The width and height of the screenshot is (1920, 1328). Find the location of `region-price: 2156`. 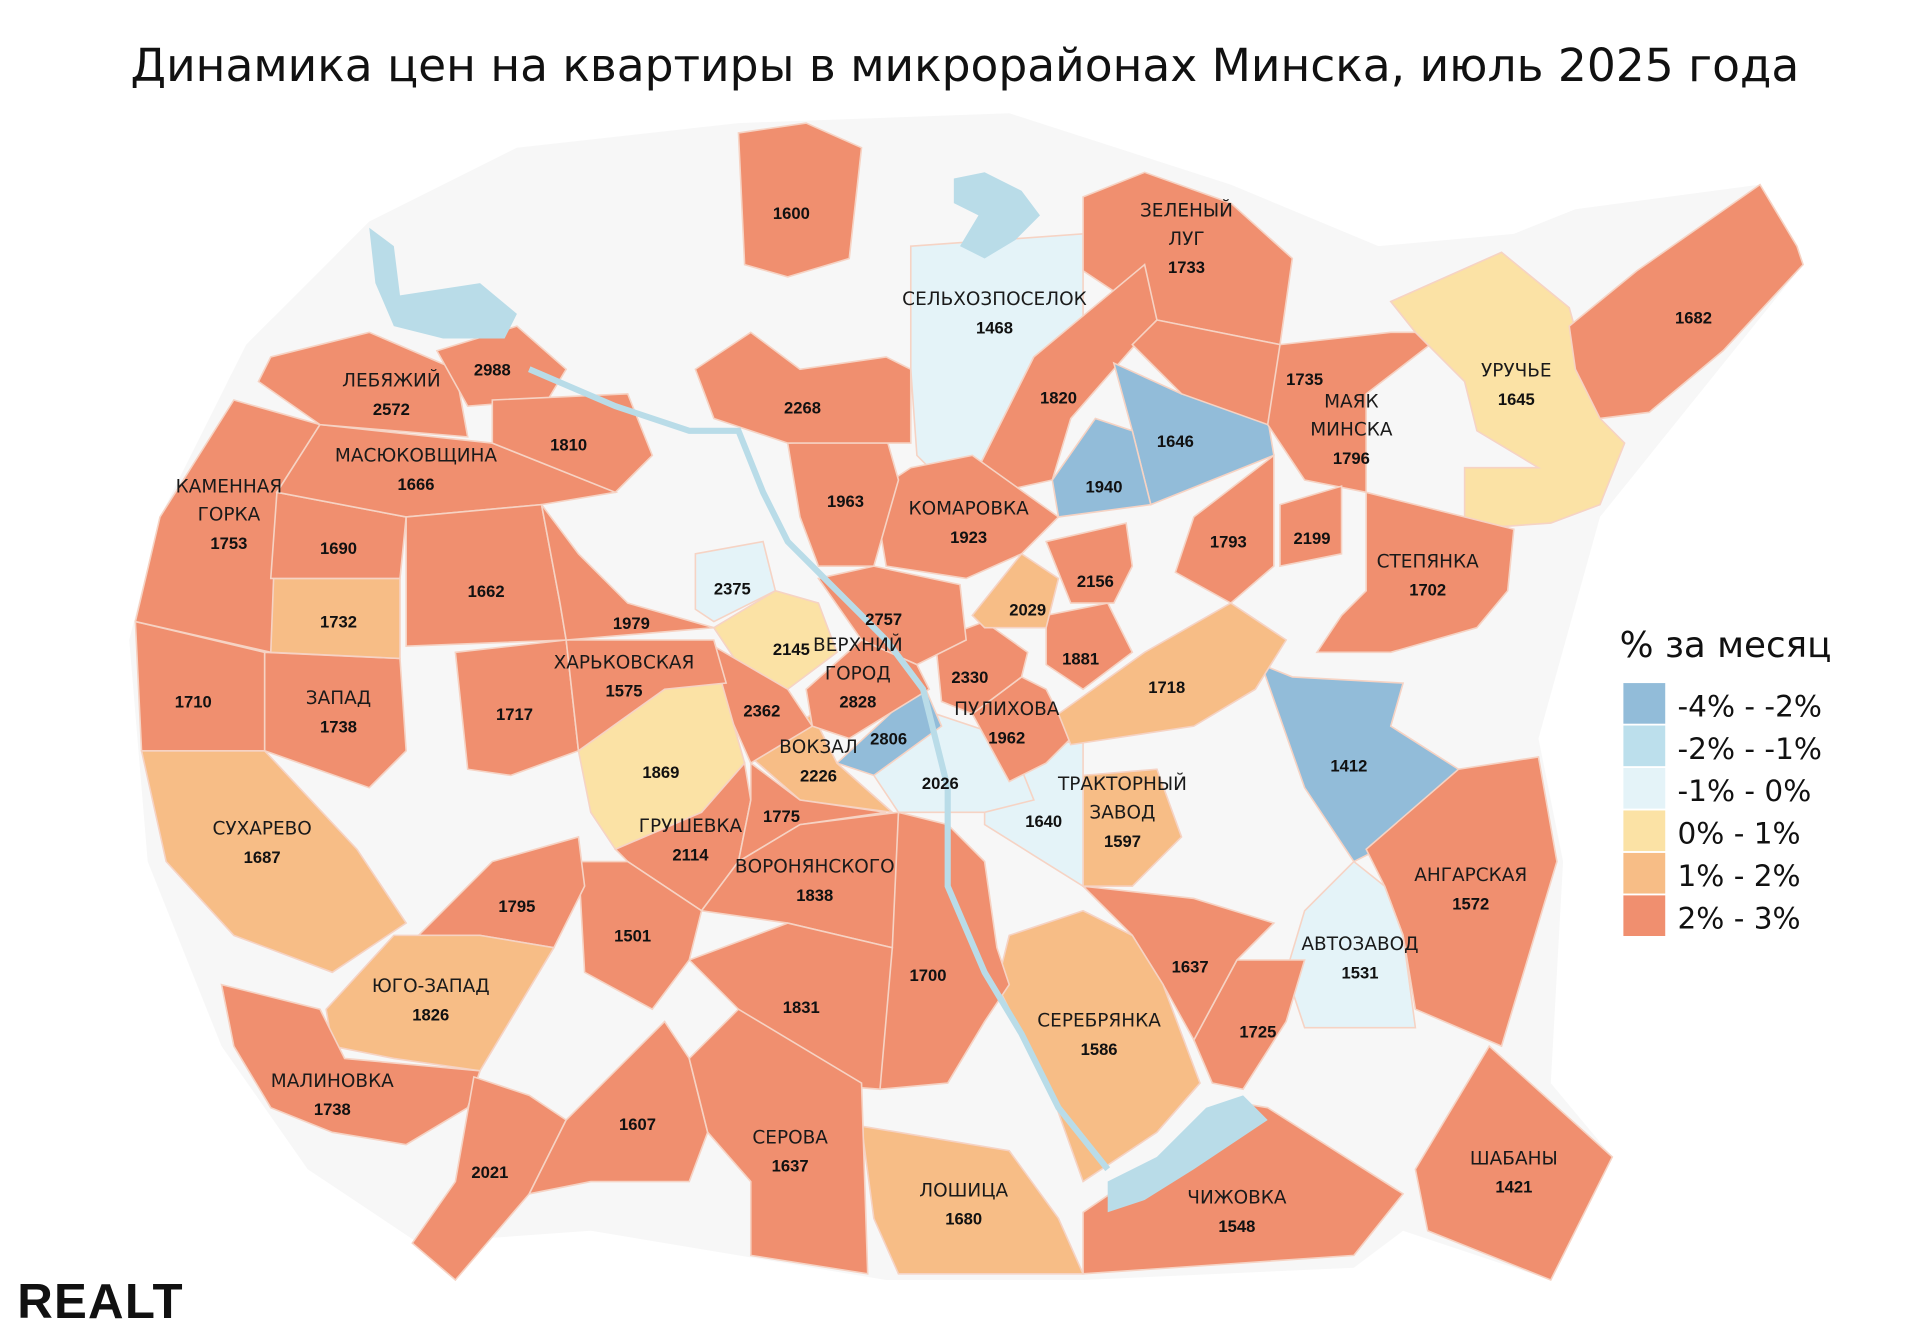

region-price: 2156 is located at coordinates (1095, 581).